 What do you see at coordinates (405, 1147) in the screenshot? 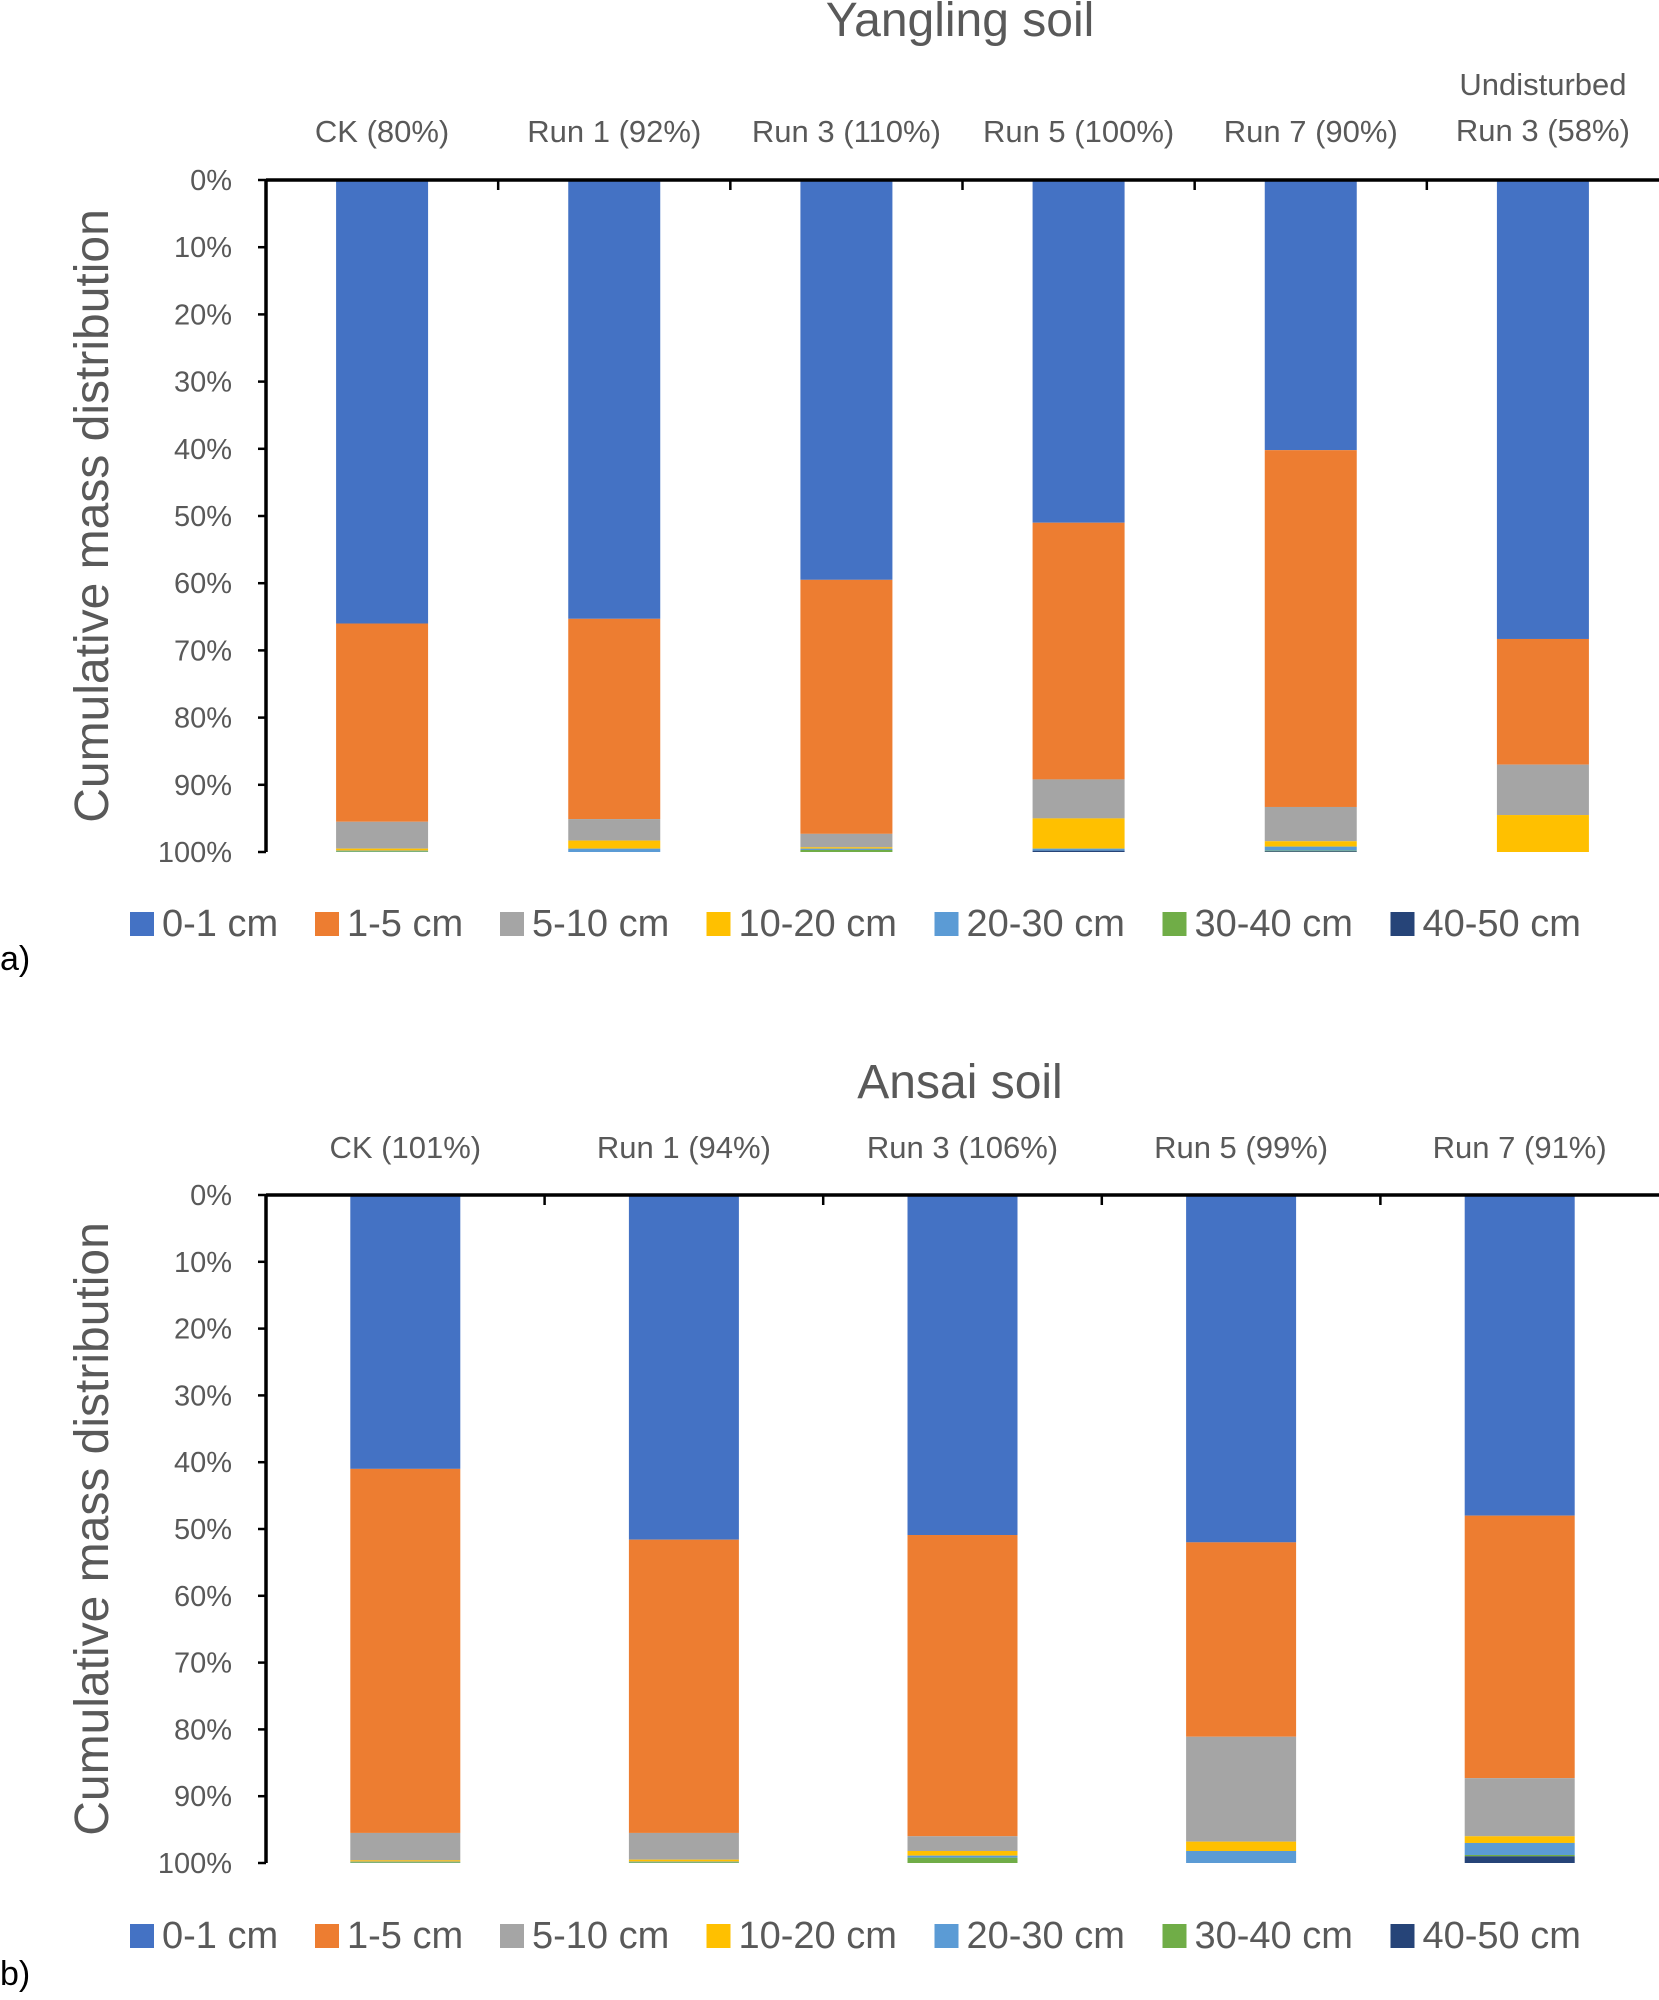
I see `category-label: CK (101%)` at bounding box center [405, 1147].